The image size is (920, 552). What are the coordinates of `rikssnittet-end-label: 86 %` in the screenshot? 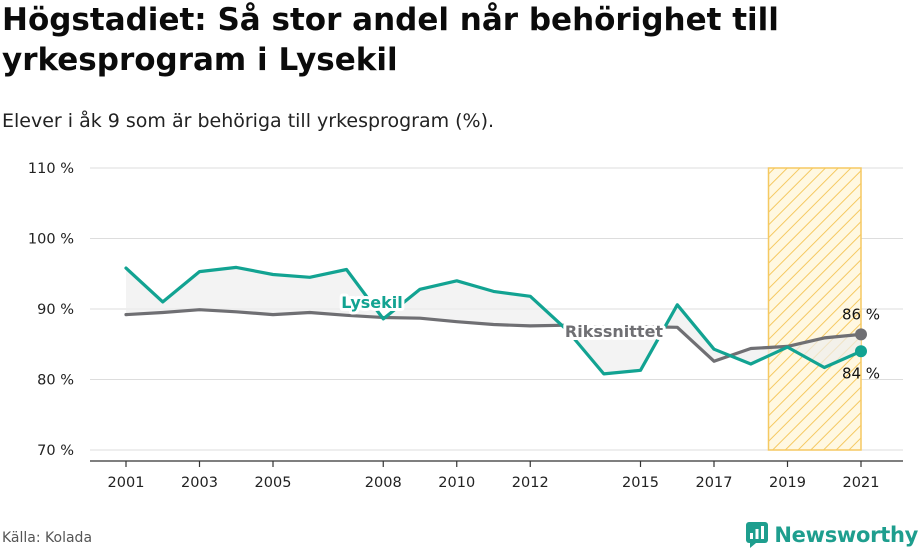 It's located at (861, 314).